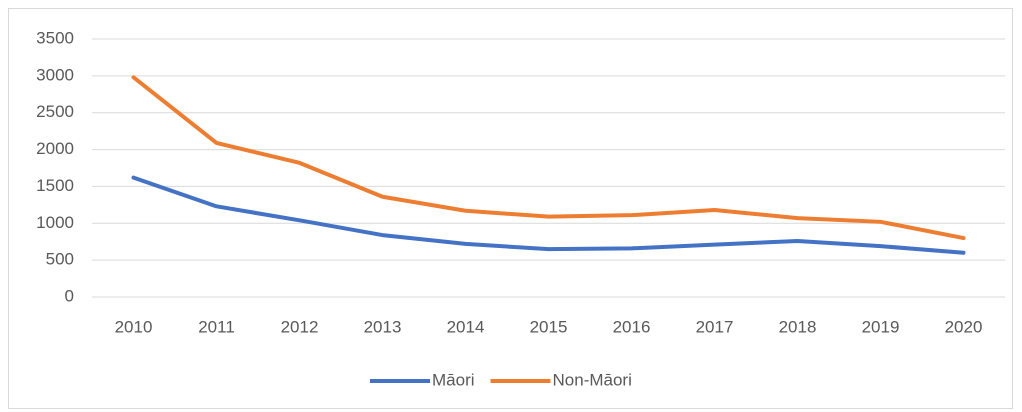 Image resolution: width=1022 pixels, height=412 pixels. What do you see at coordinates (55, 37) in the screenshot?
I see `y-tick-label: 3500` at bounding box center [55, 37].